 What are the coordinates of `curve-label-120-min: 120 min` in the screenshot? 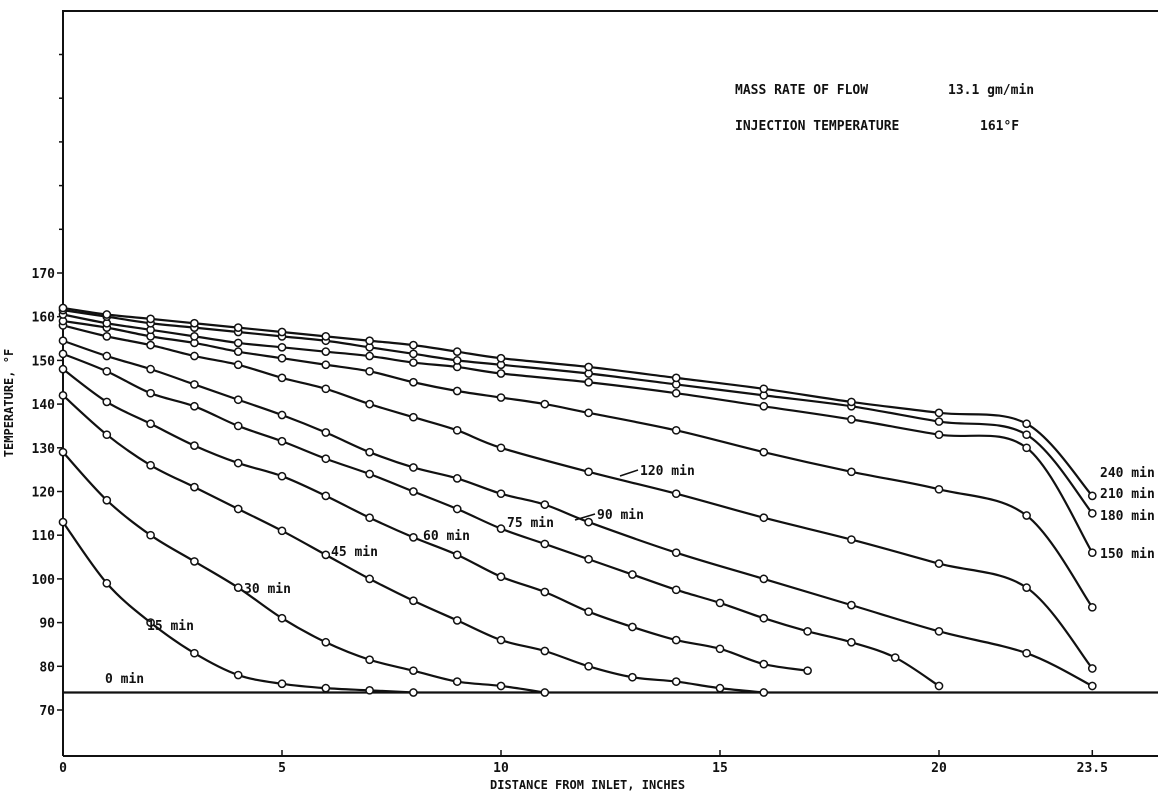 It's located at (667, 471).